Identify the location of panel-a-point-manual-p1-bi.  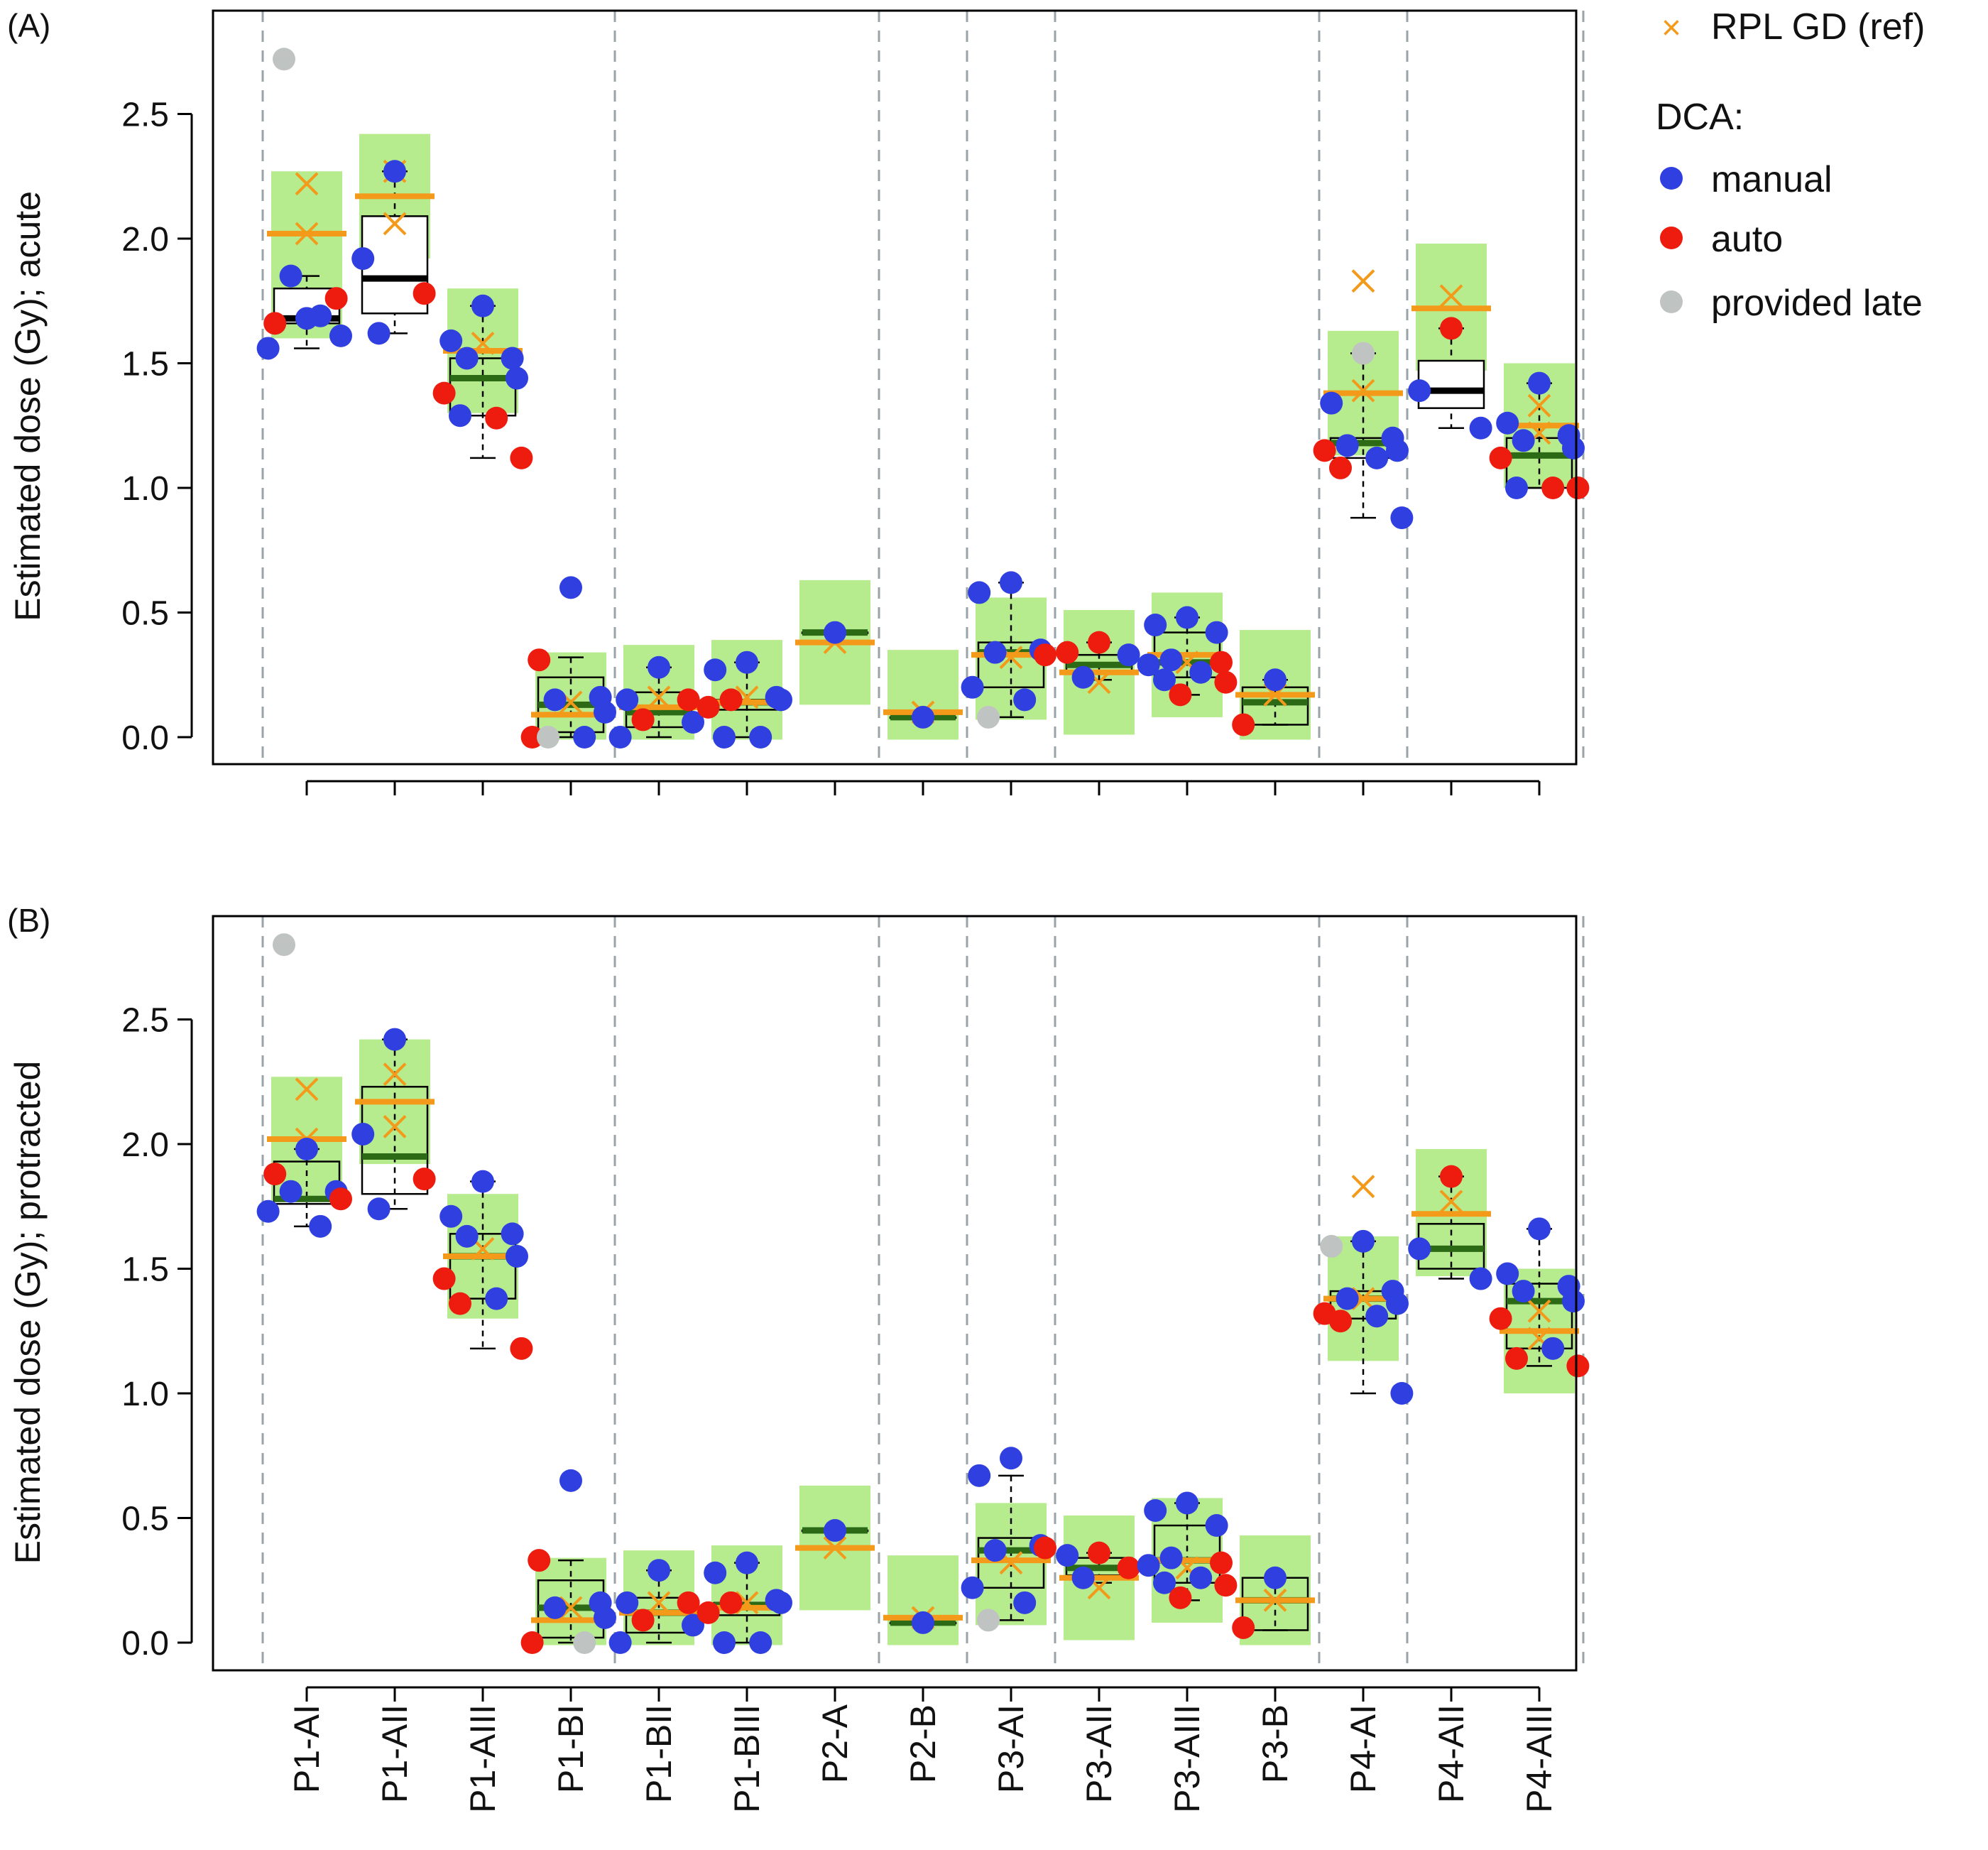
(584, 737).